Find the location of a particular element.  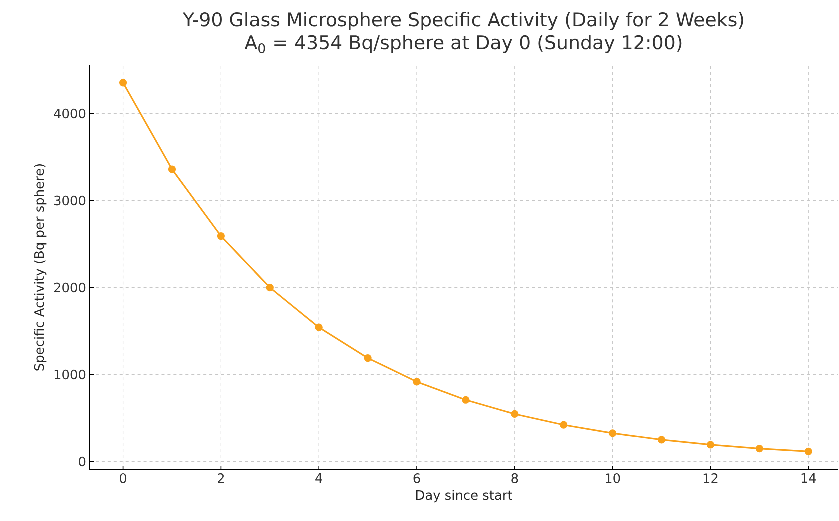

x-tick-label: 10 is located at coordinates (613, 479).